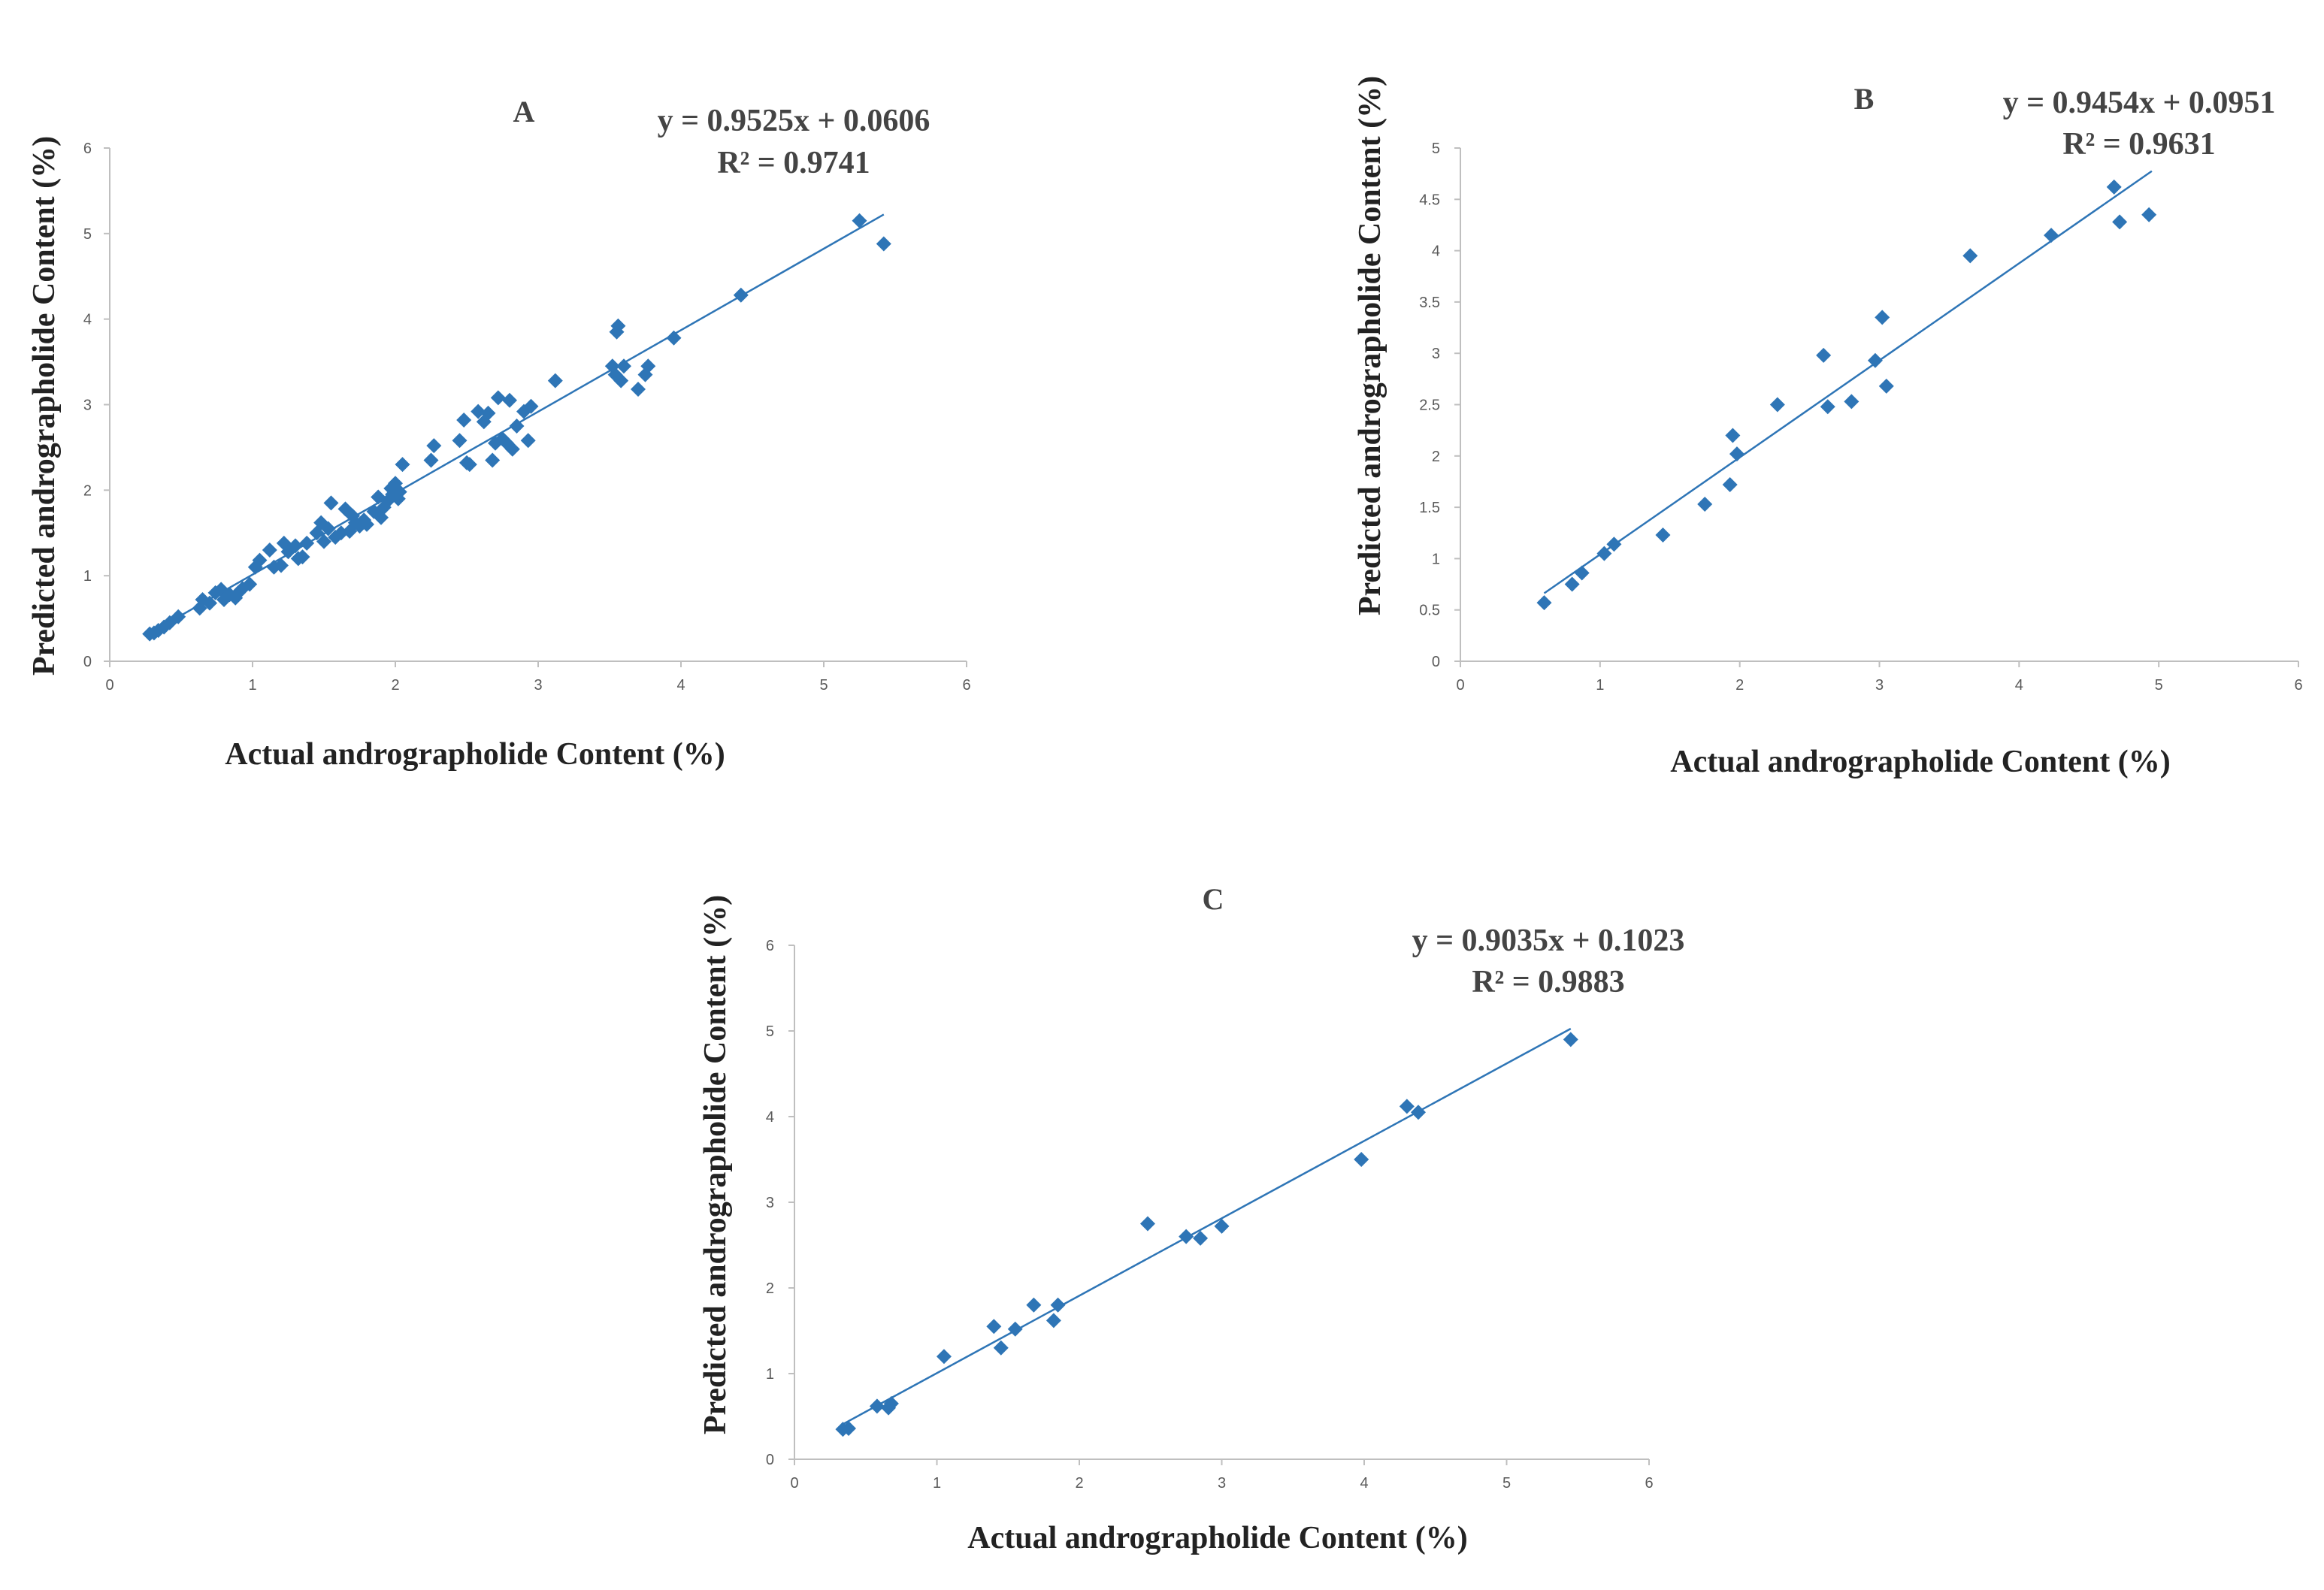 This screenshot has width=2324, height=1590. Describe the element at coordinates (1429, 303) in the screenshot. I see `y-tick-label: 3.5` at that location.